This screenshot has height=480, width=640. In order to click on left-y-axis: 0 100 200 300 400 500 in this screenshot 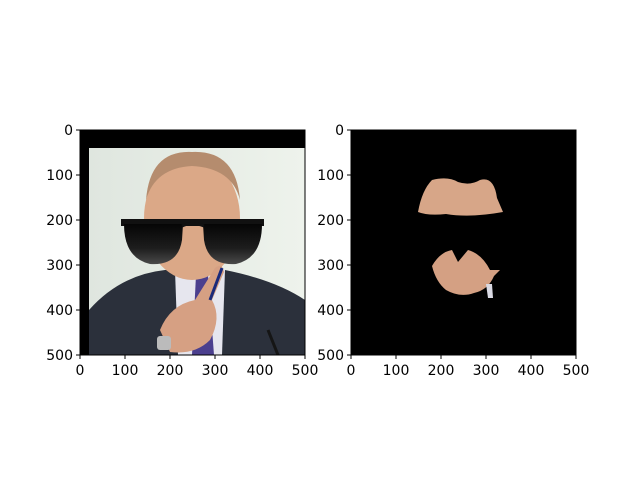, I will do `click(63, 243)`.